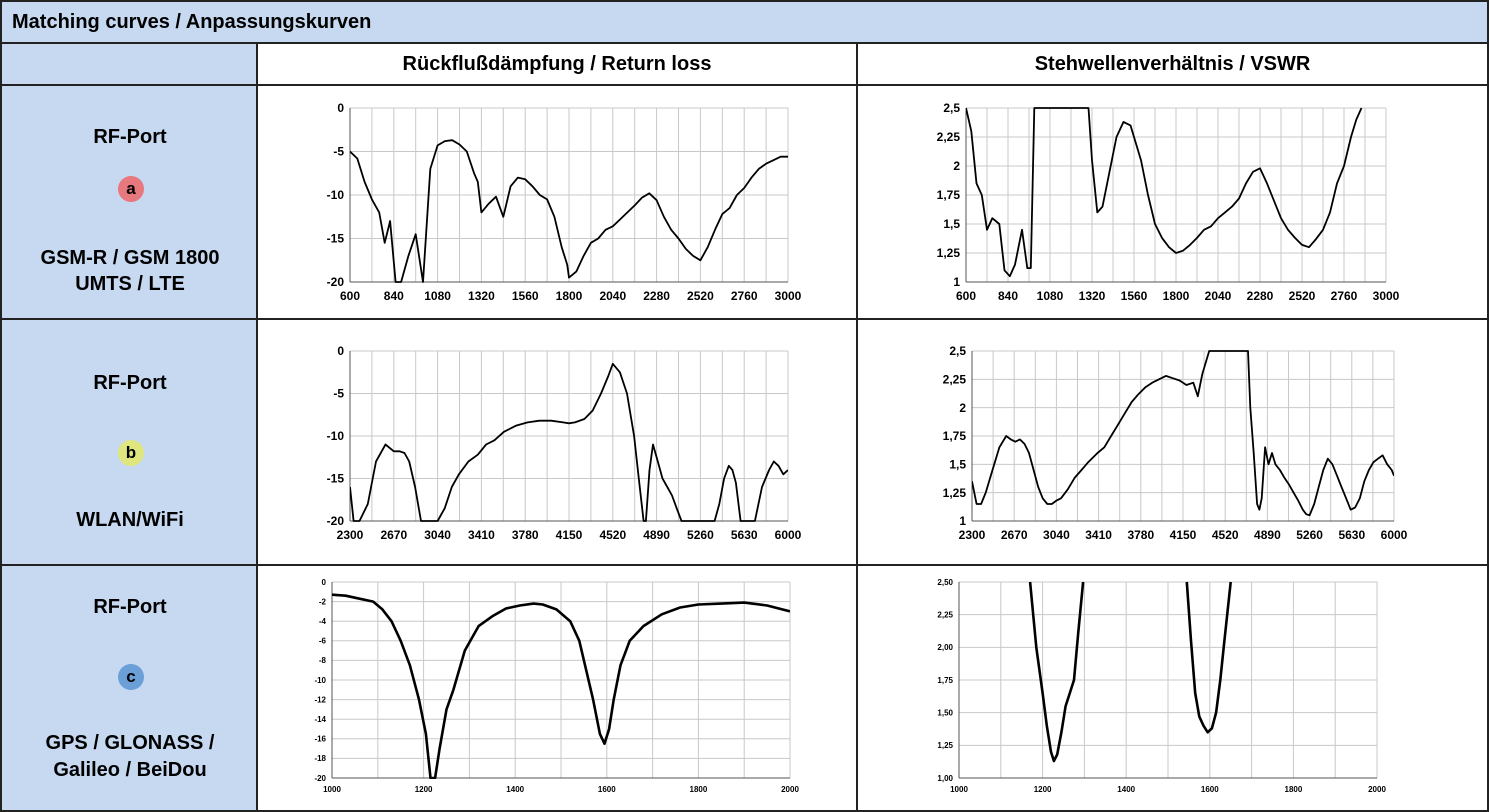  I want to click on port-b-name-line1: WLAN/WiFi, so click(130, 520).